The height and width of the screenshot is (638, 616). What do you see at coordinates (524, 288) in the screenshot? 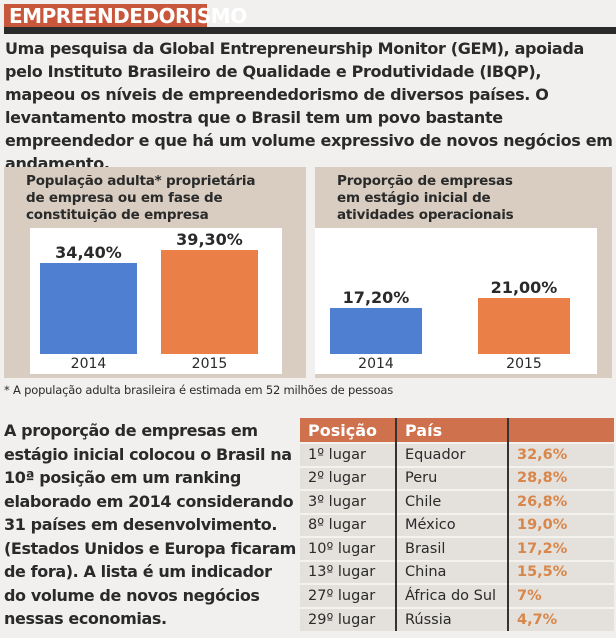
I see `data-label: 21,00%` at bounding box center [524, 288].